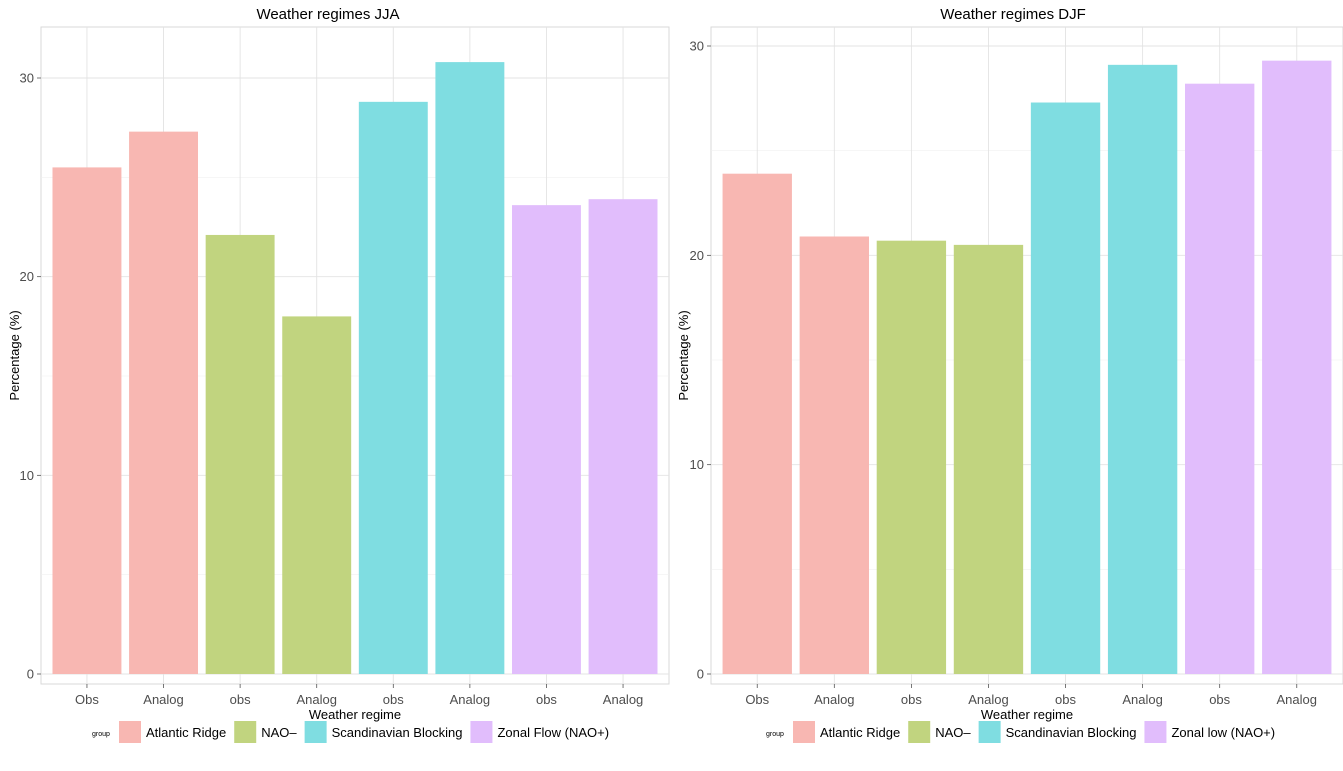 This screenshot has width=1343, height=771. Describe the element at coordinates (1223, 732) in the screenshot. I see `legend-label: Zonal low (NAO+)` at that location.